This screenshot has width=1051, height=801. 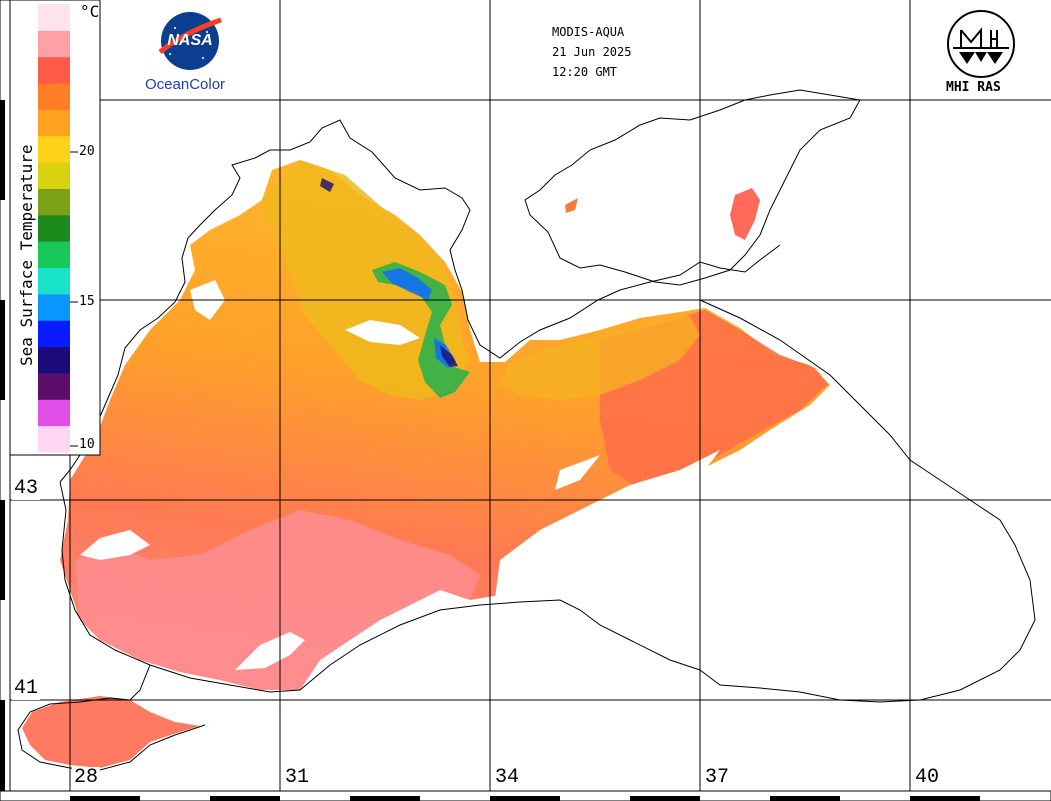 What do you see at coordinates (297, 777) in the screenshot?
I see `lon-label-31: 31` at bounding box center [297, 777].